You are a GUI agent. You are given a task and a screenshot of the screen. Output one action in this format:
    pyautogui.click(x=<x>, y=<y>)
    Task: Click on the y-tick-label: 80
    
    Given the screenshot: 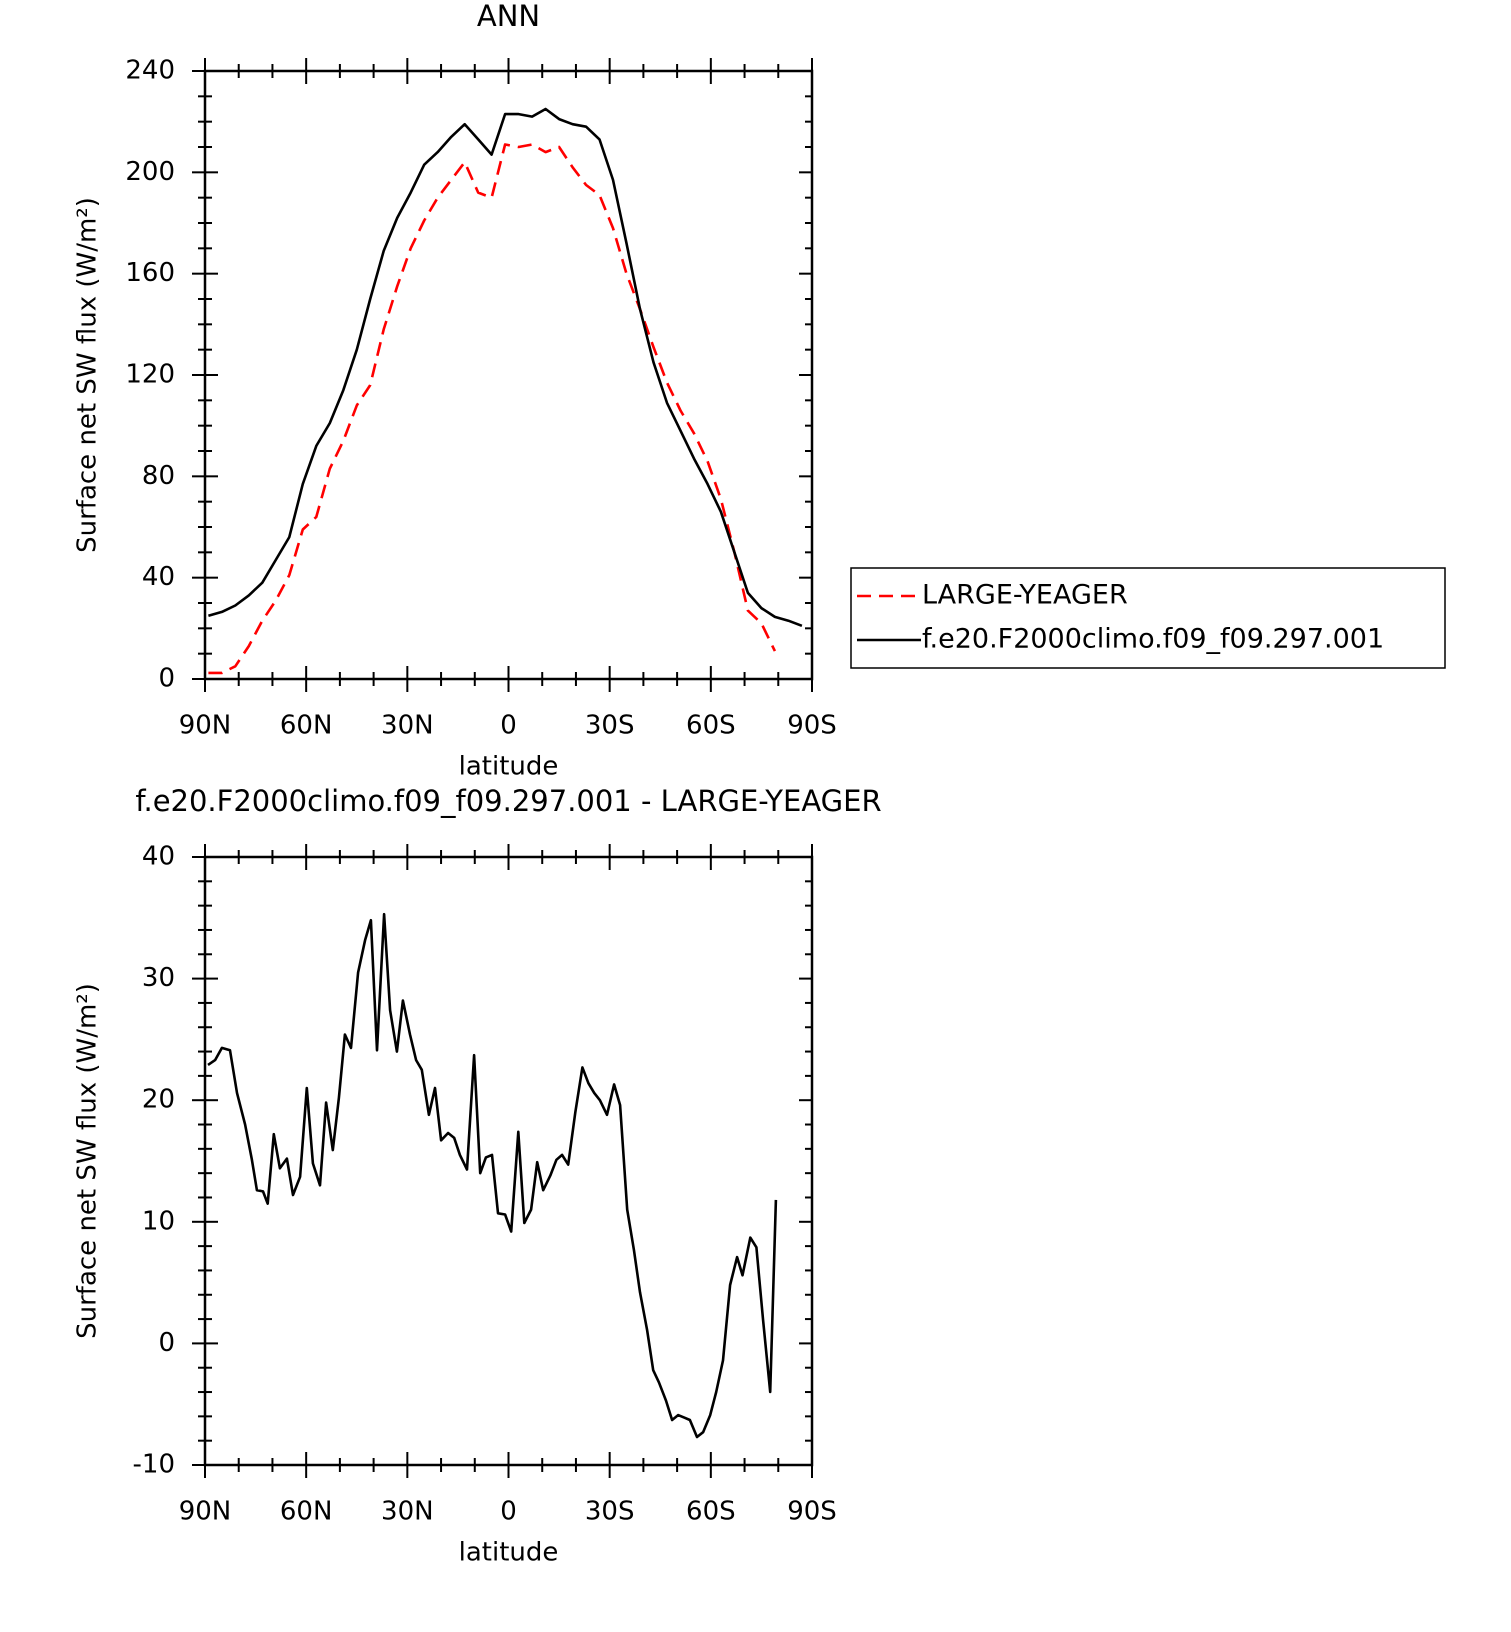 What is the action you would take?
    pyautogui.click(x=158, y=476)
    